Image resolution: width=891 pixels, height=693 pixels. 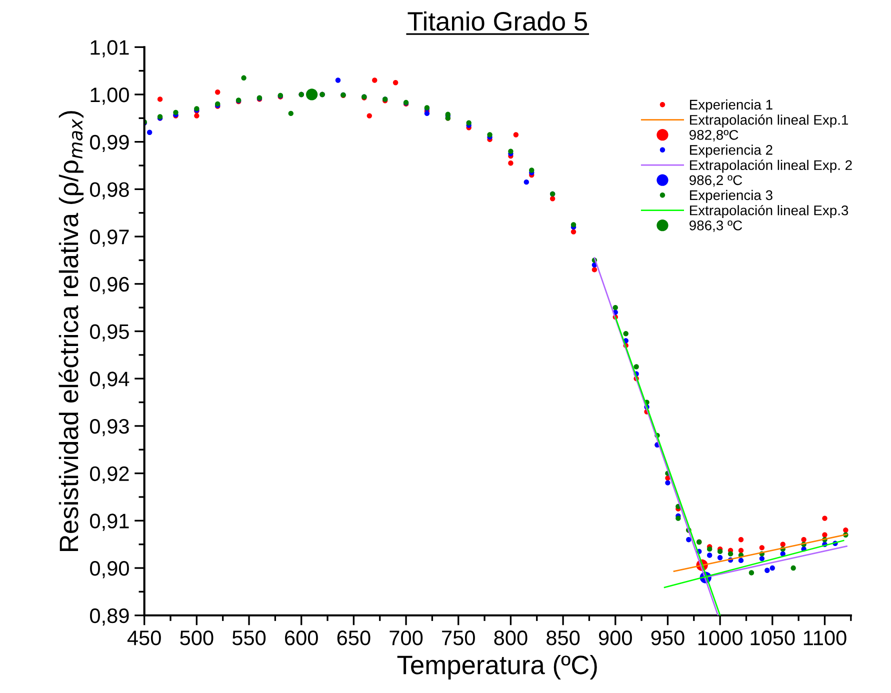 What do you see at coordinates (731, 151) in the screenshot?
I see `legend-label: Experiencia 2` at bounding box center [731, 151].